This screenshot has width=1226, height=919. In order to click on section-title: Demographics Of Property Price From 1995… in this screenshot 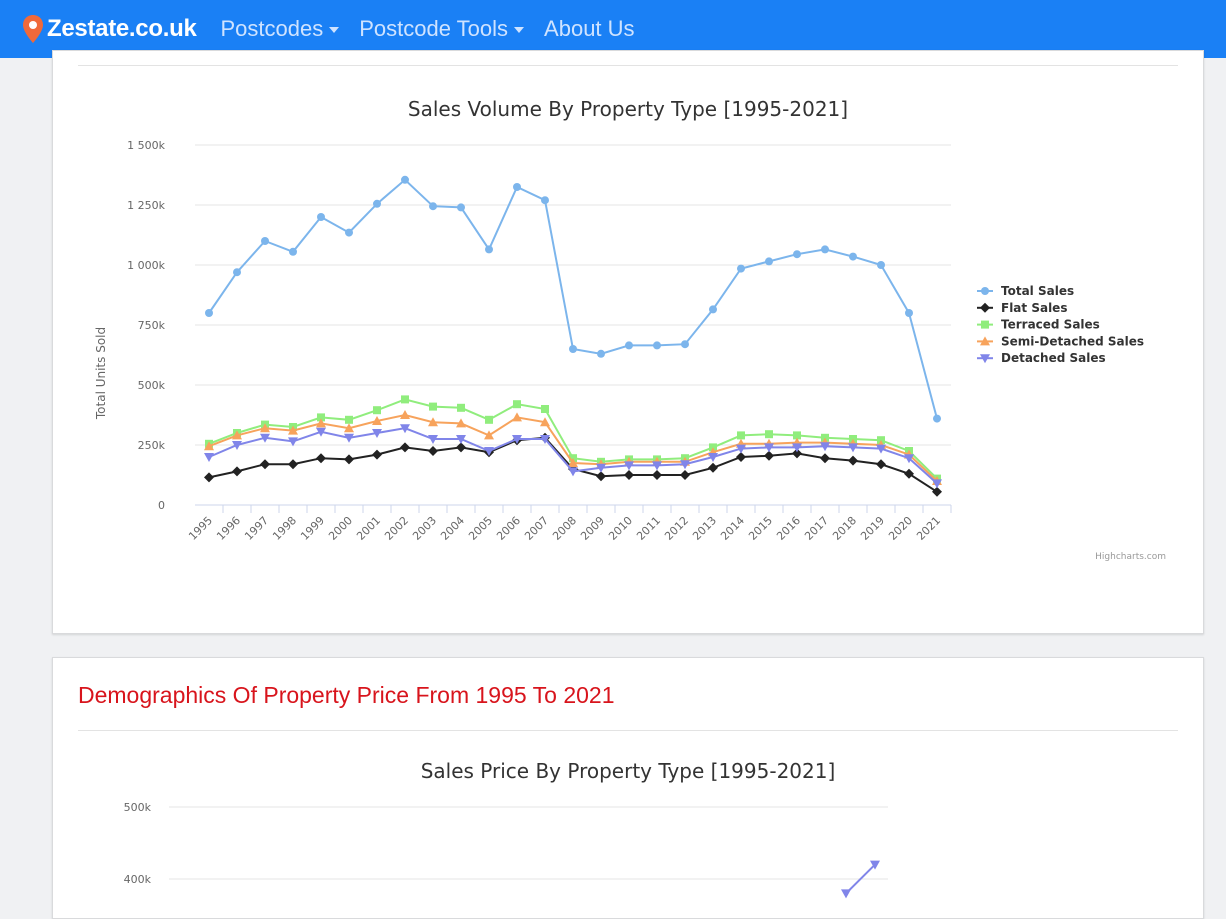, I will do `click(346, 695)`.